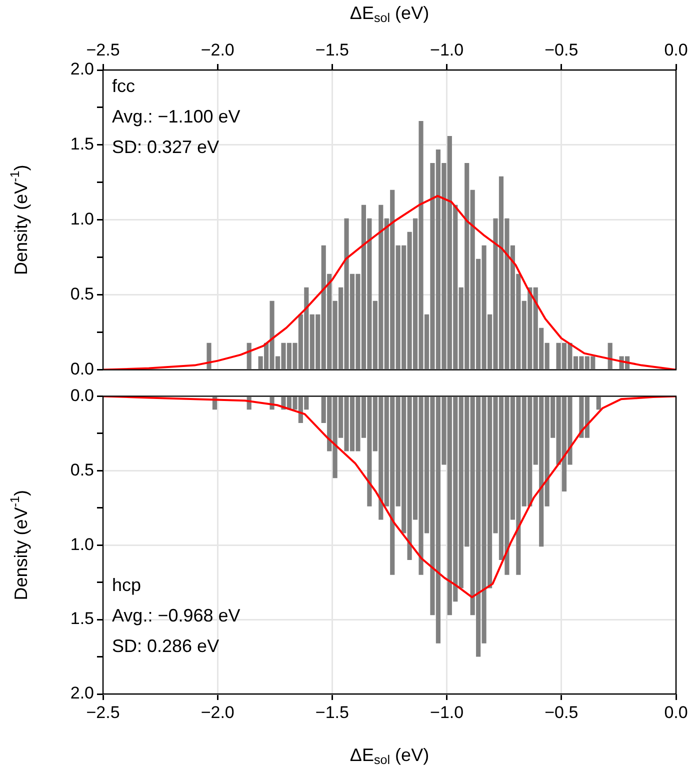  I want to click on annotation: SD: 0.286 eV, so click(166, 646).